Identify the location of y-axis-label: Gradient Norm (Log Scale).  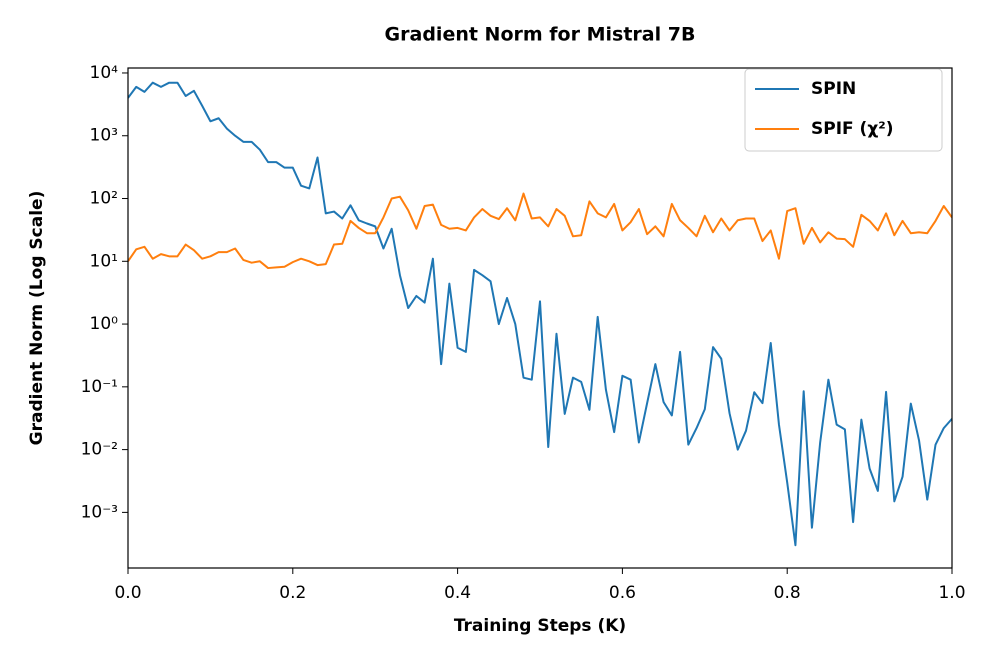
(37, 318).